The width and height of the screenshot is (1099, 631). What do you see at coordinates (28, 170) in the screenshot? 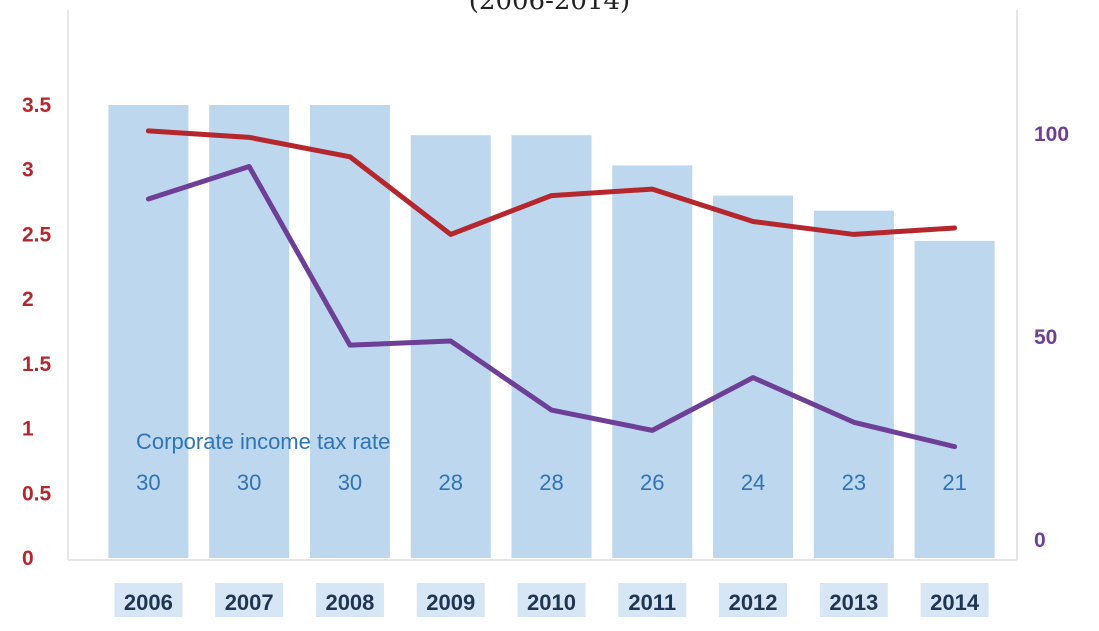
I see `left-tick-label: 3` at bounding box center [28, 170].